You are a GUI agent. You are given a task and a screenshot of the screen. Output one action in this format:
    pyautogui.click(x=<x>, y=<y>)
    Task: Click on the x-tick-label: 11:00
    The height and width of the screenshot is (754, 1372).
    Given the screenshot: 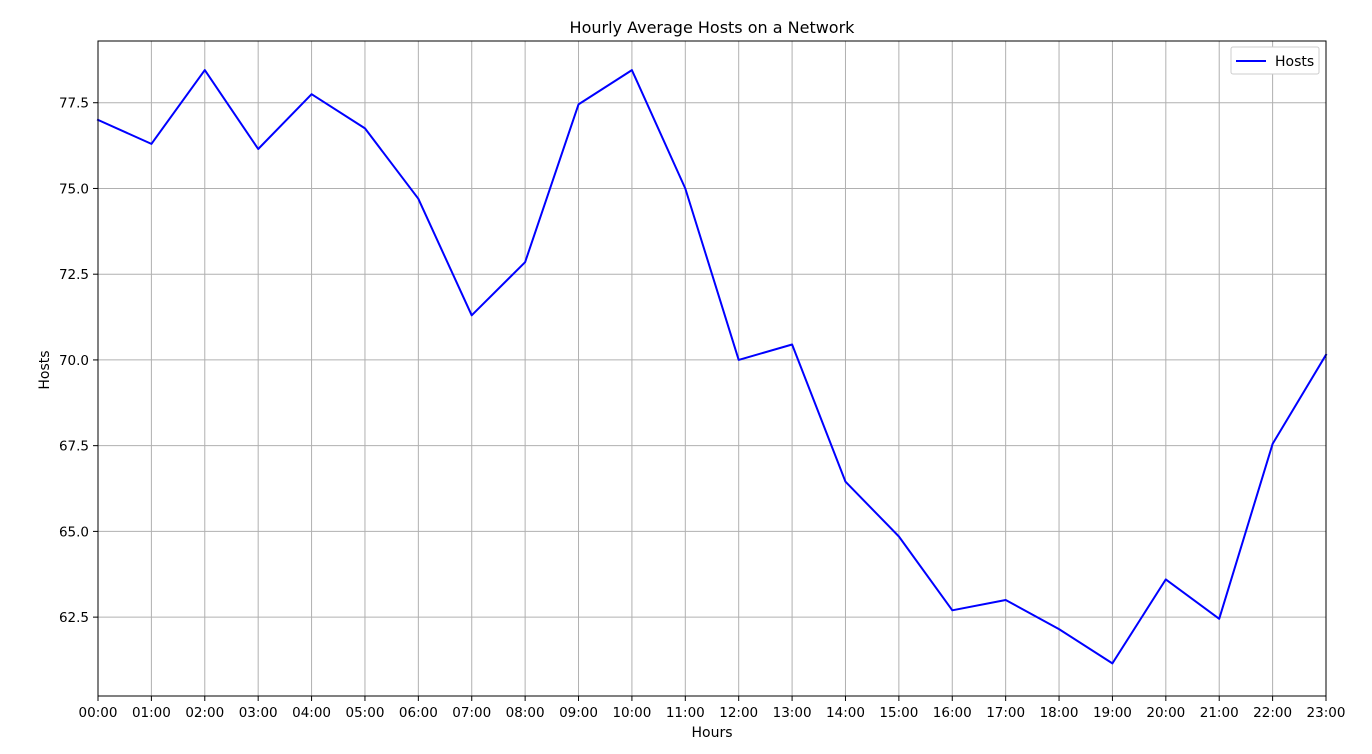 What is the action you would take?
    pyautogui.click(x=685, y=713)
    